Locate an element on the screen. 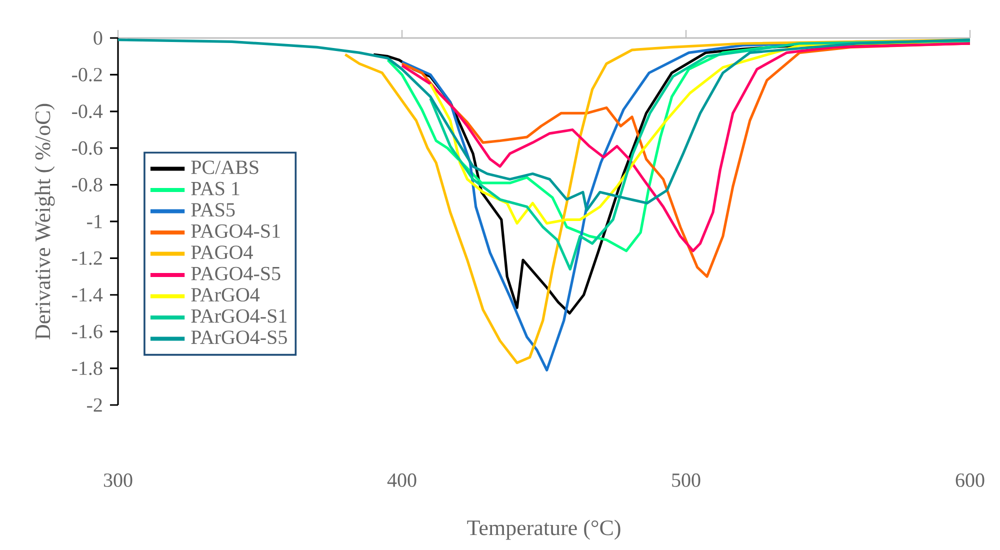 Image resolution: width=1000 pixels, height=550 pixels. legend-label: PAGO4 is located at coordinates (222, 253).